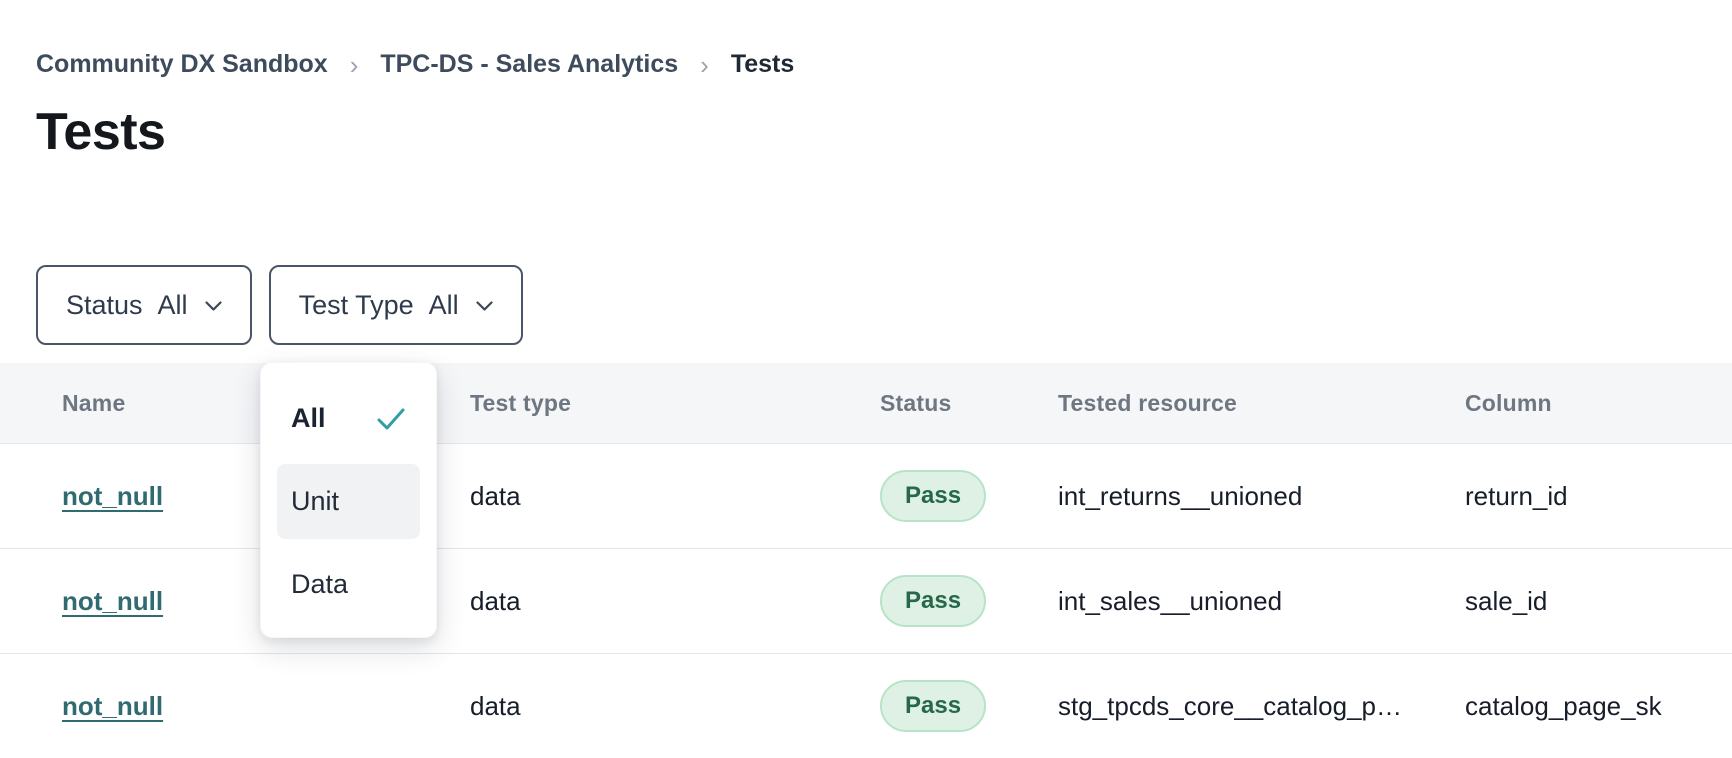 This screenshot has width=1732, height=758. I want to click on test-type-dropdown-menu: All Unit Data, so click(348, 500).